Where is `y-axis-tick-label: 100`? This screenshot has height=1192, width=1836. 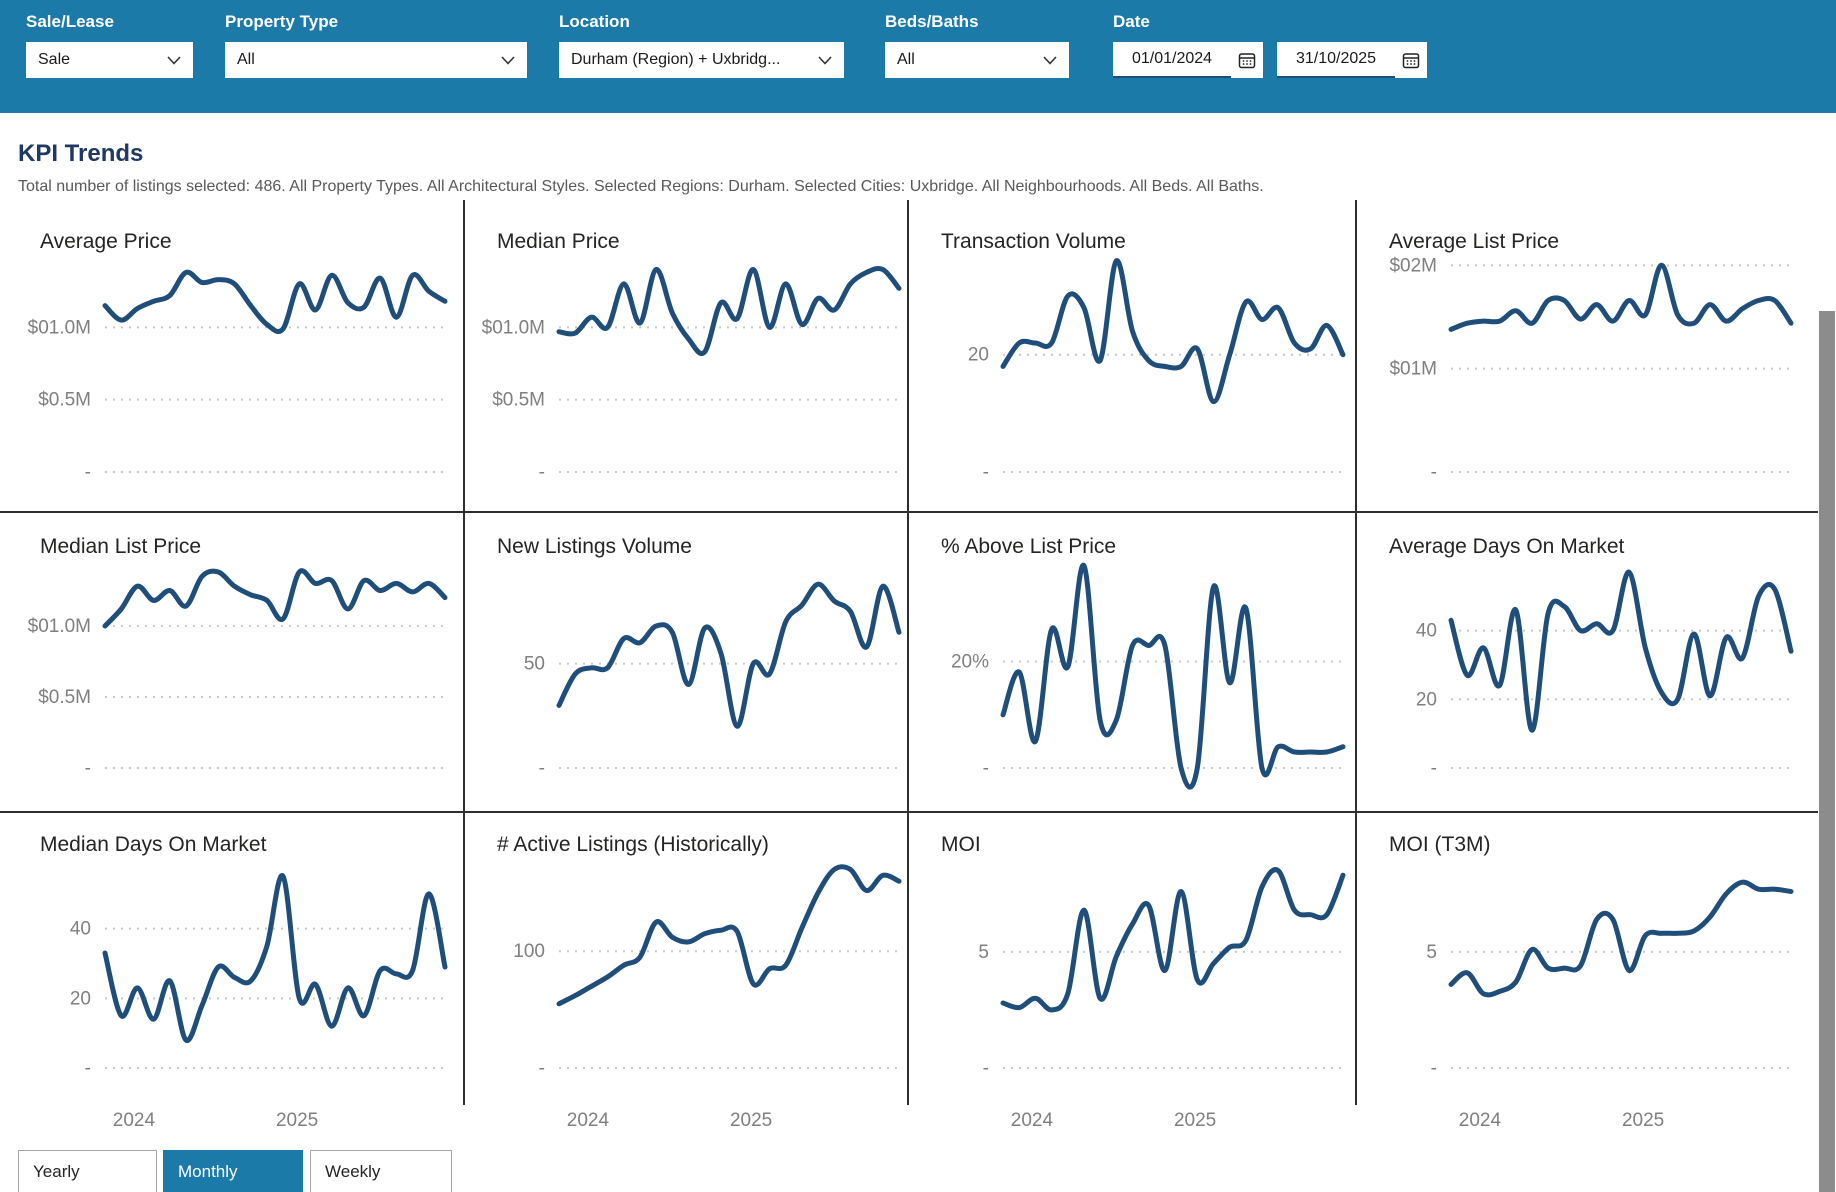 y-axis-tick-label: 100 is located at coordinates (529, 951).